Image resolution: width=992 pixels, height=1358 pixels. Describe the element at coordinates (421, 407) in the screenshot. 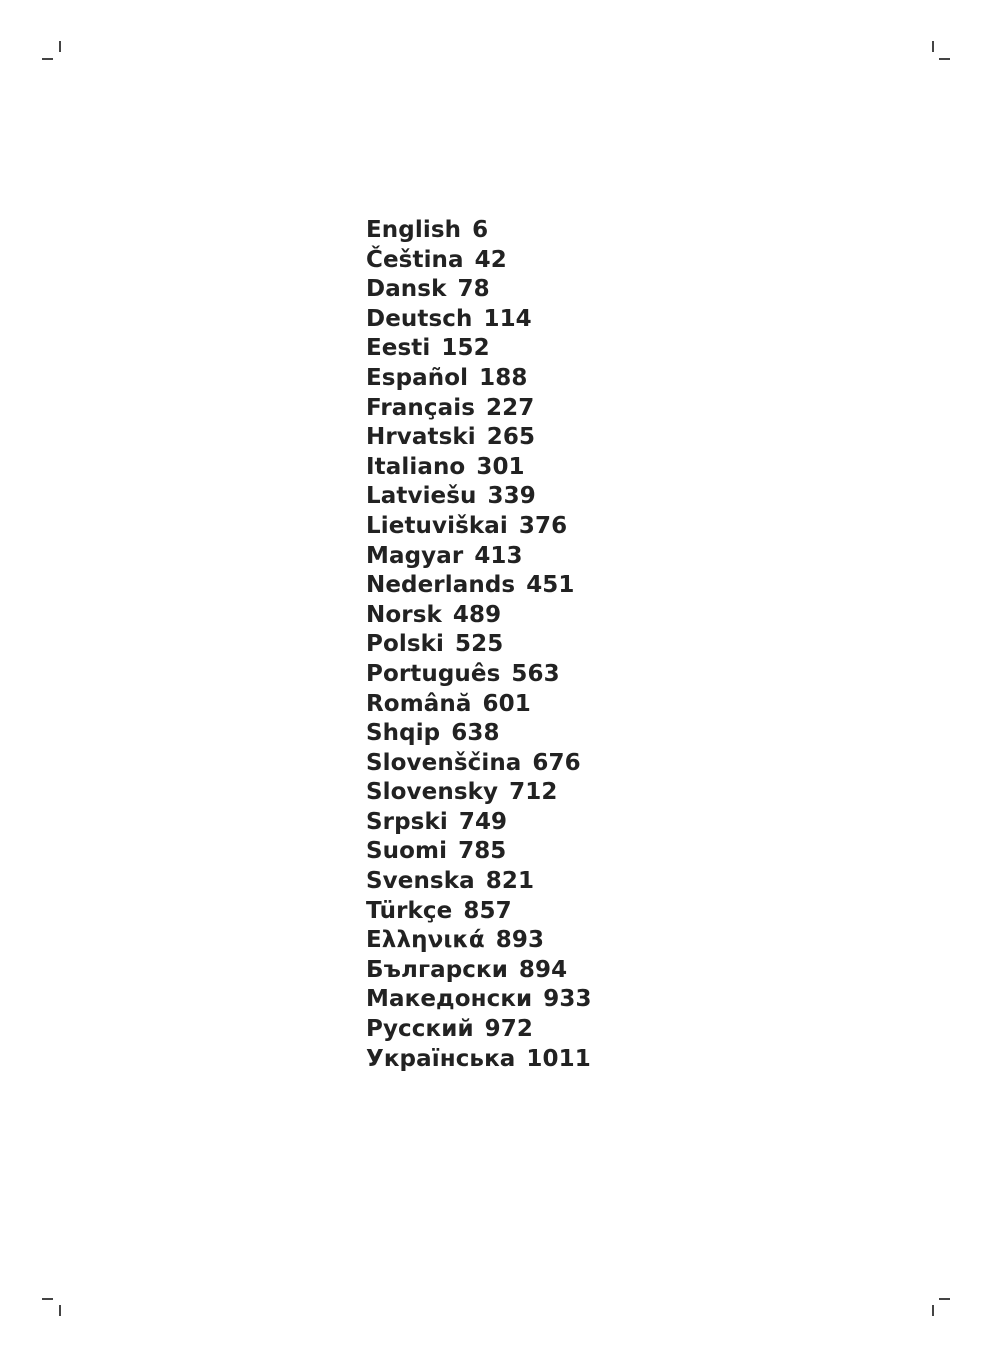

I see `toc-language: Français` at that location.